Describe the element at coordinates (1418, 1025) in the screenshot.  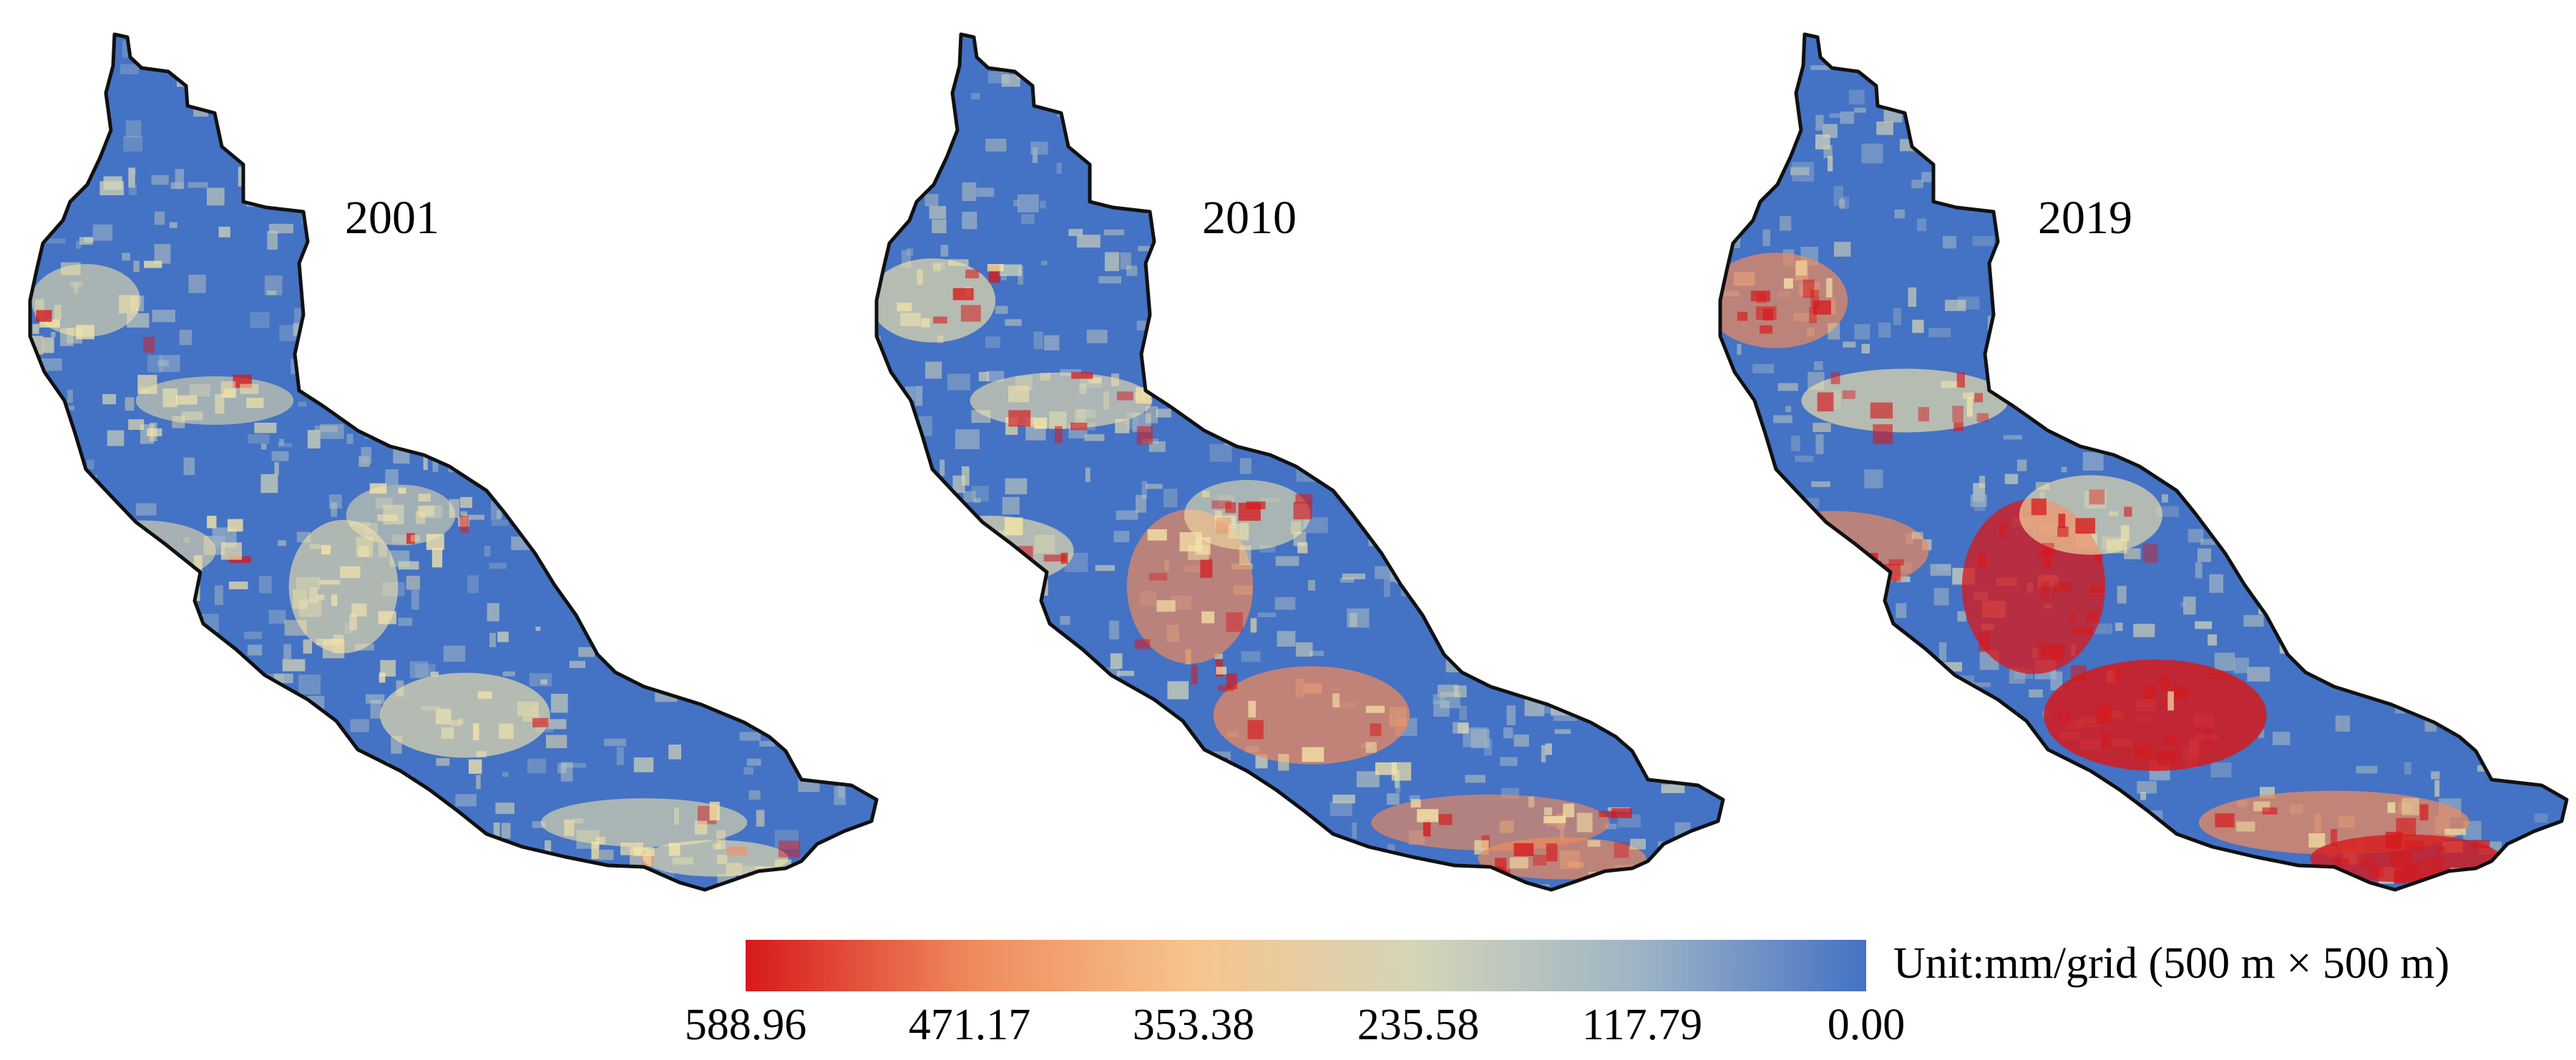
I see `legend-tick-3: 235.58` at that location.